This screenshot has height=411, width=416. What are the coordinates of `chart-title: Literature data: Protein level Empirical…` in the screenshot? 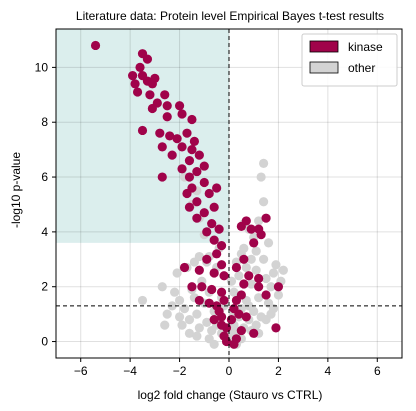 It's located at (230, 16).